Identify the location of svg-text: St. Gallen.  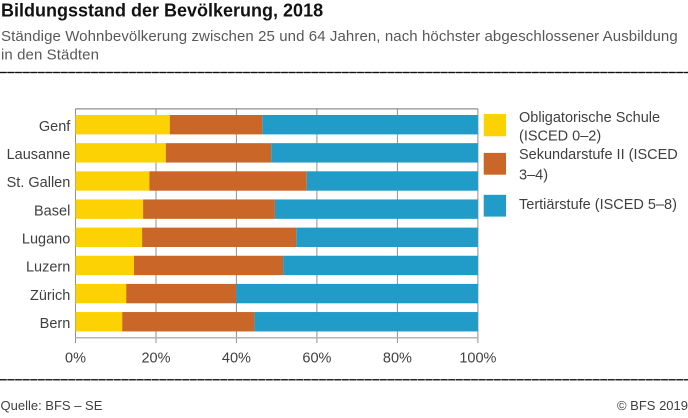
(39, 183).